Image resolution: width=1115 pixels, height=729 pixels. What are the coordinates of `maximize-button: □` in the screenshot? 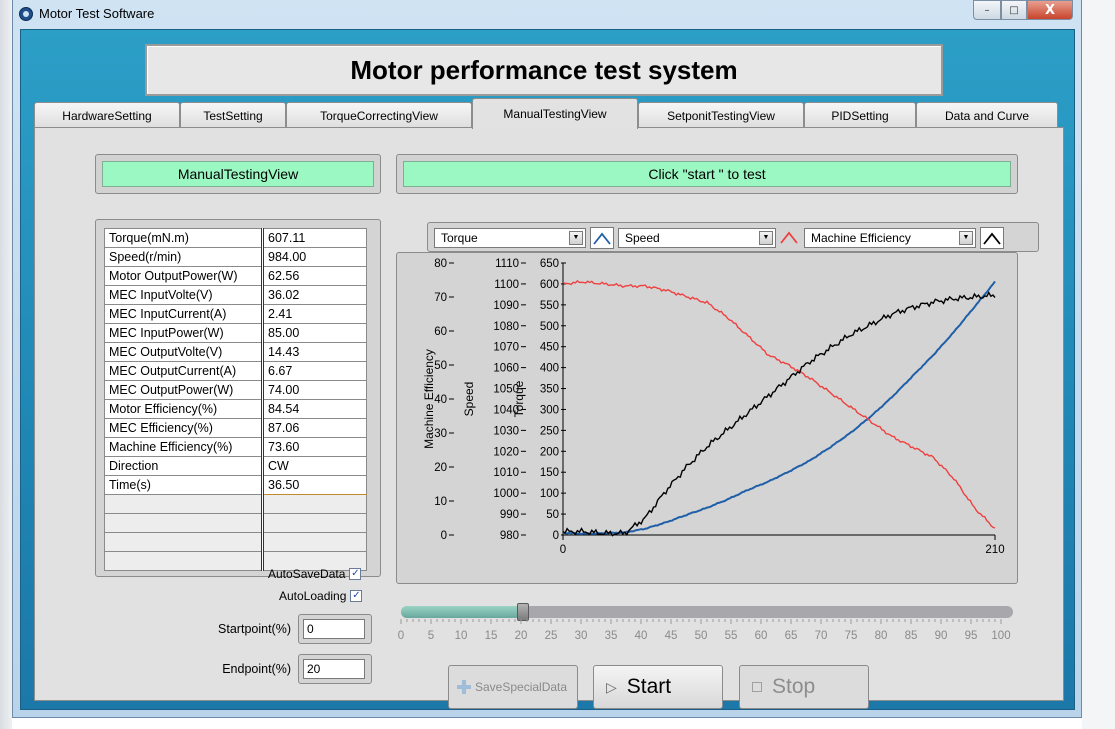 It's located at (1014, 10).